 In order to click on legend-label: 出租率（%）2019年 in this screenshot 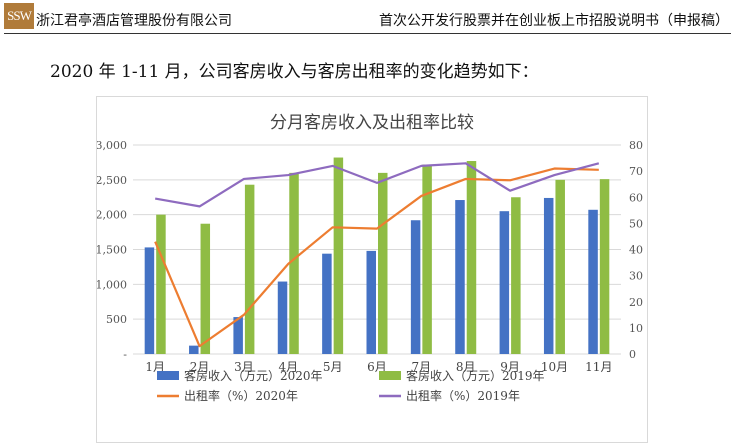, I will do `click(463, 395)`.